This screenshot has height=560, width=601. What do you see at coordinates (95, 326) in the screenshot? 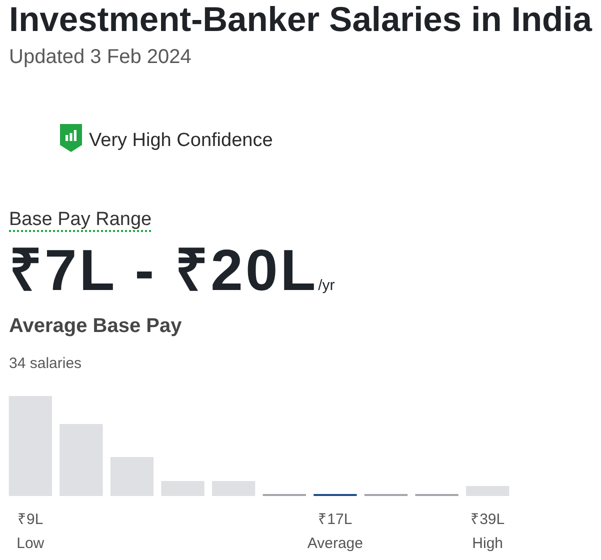
I see `text: Average Base Pay` at bounding box center [95, 326].